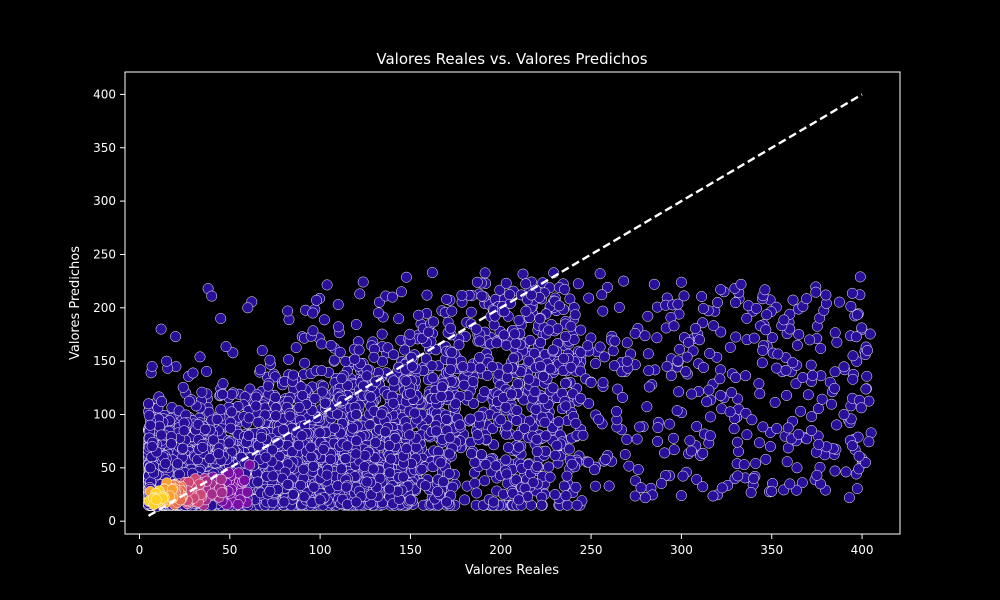 The width and height of the screenshot is (1000, 600). I want to click on y-tick-label: 250, so click(104, 254).